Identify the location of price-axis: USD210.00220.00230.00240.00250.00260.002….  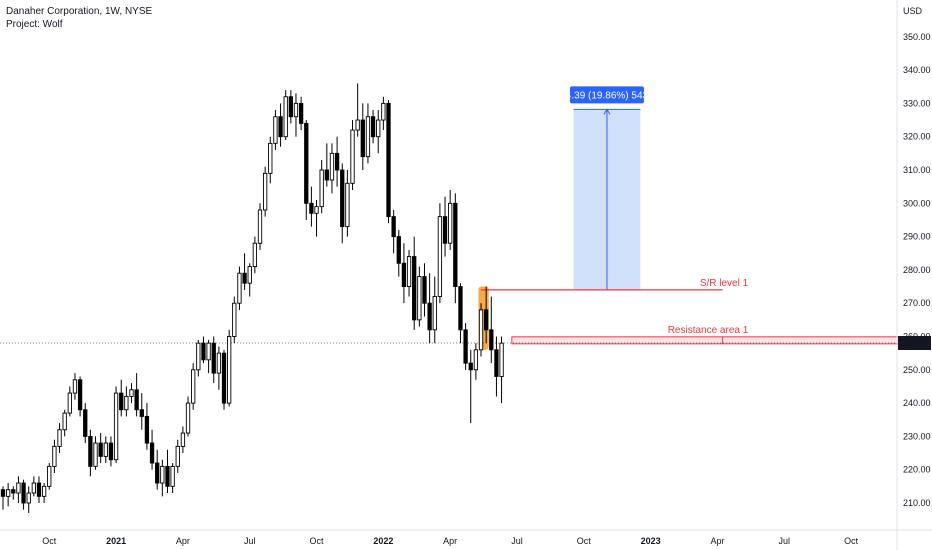
(913, 275).